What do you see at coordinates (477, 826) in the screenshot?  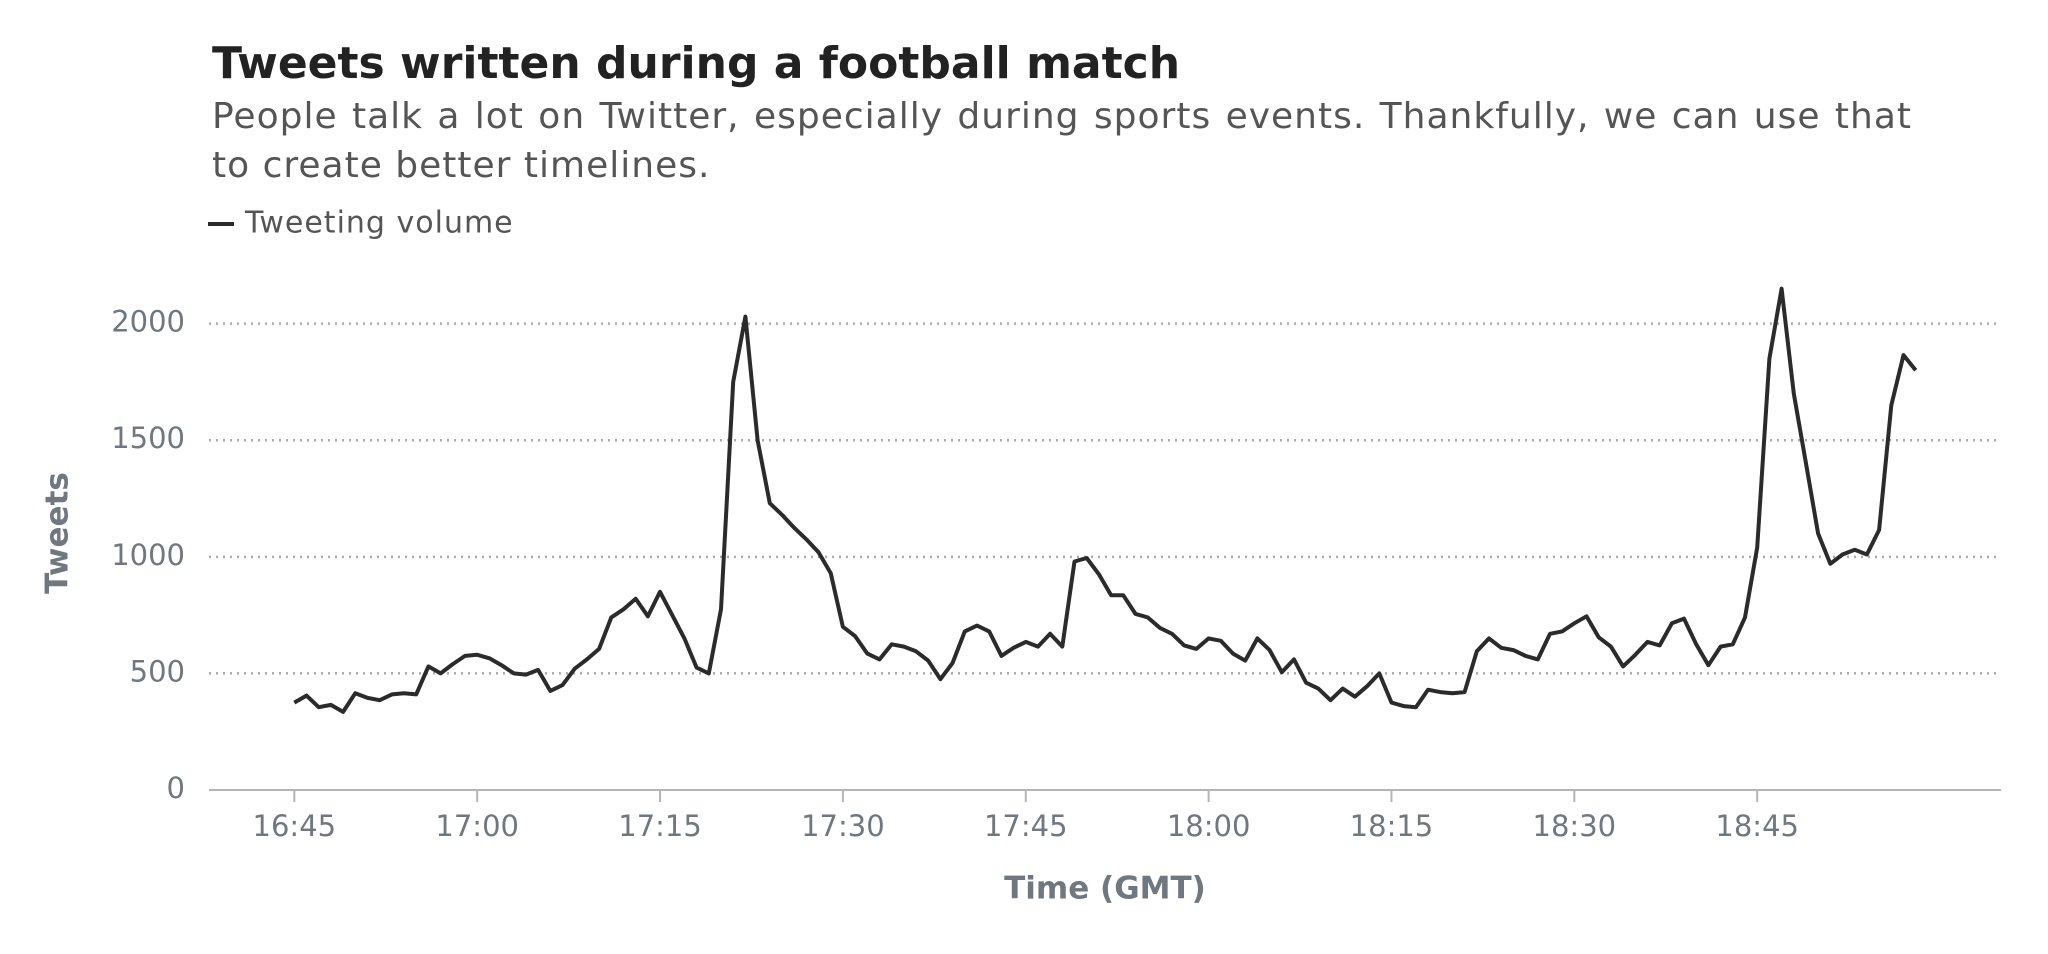 I see `x-tick-label: 17:00` at bounding box center [477, 826].